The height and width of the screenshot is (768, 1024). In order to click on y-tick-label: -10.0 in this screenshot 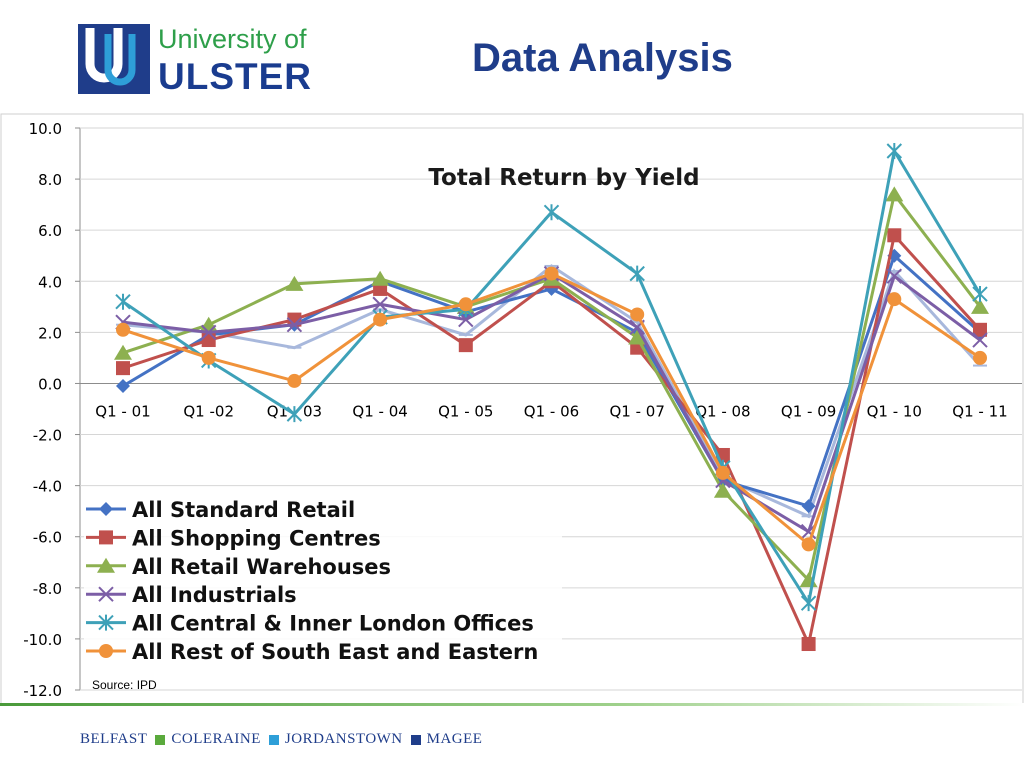, I will do `click(42, 640)`.